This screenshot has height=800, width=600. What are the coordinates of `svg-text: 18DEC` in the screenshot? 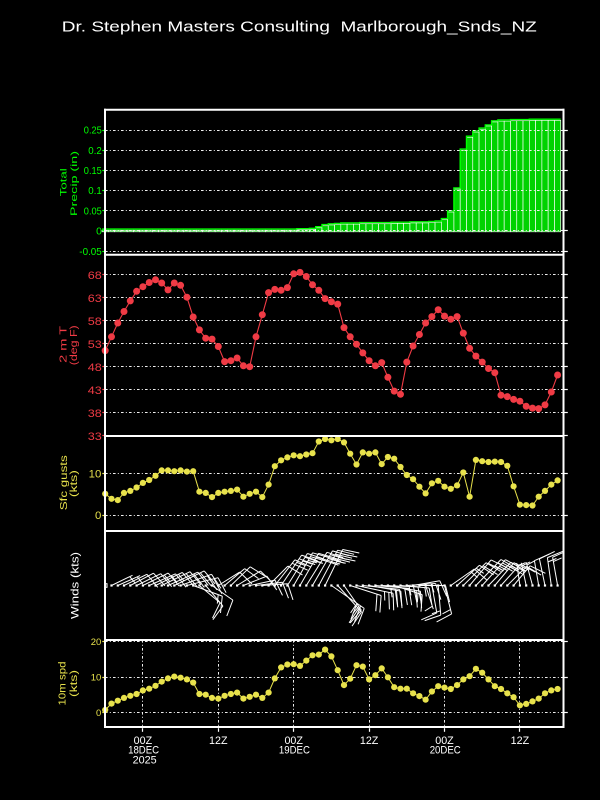 It's located at (143, 751).